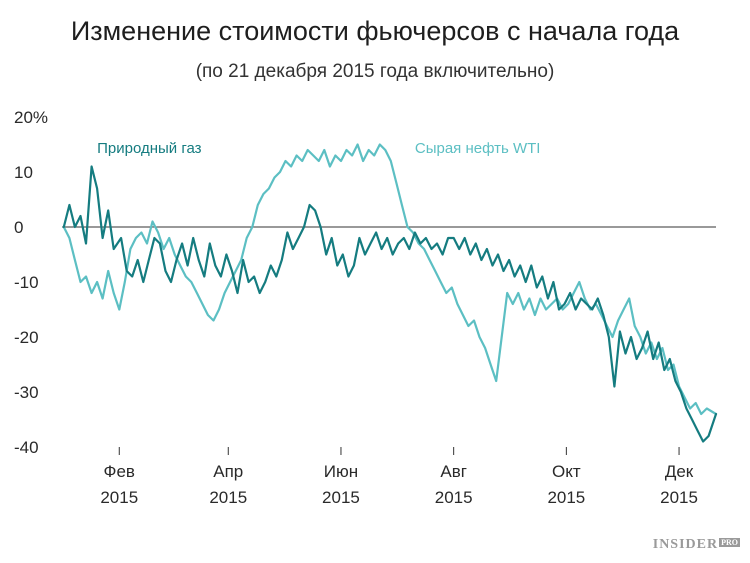 The width and height of the screenshot is (750, 563). What do you see at coordinates (679, 471) in the screenshot?
I see `x-tick-month: Дек` at bounding box center [679, 471].